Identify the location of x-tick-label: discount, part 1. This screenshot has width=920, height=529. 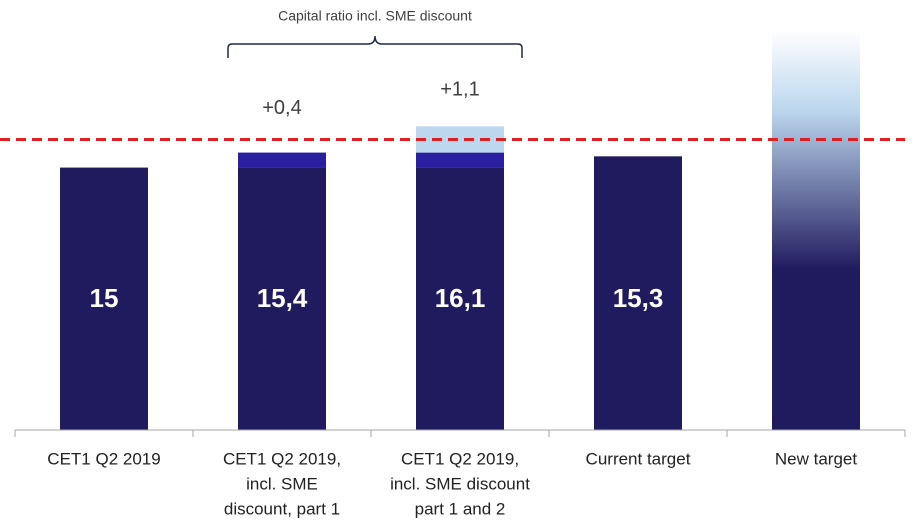
(282, 508).